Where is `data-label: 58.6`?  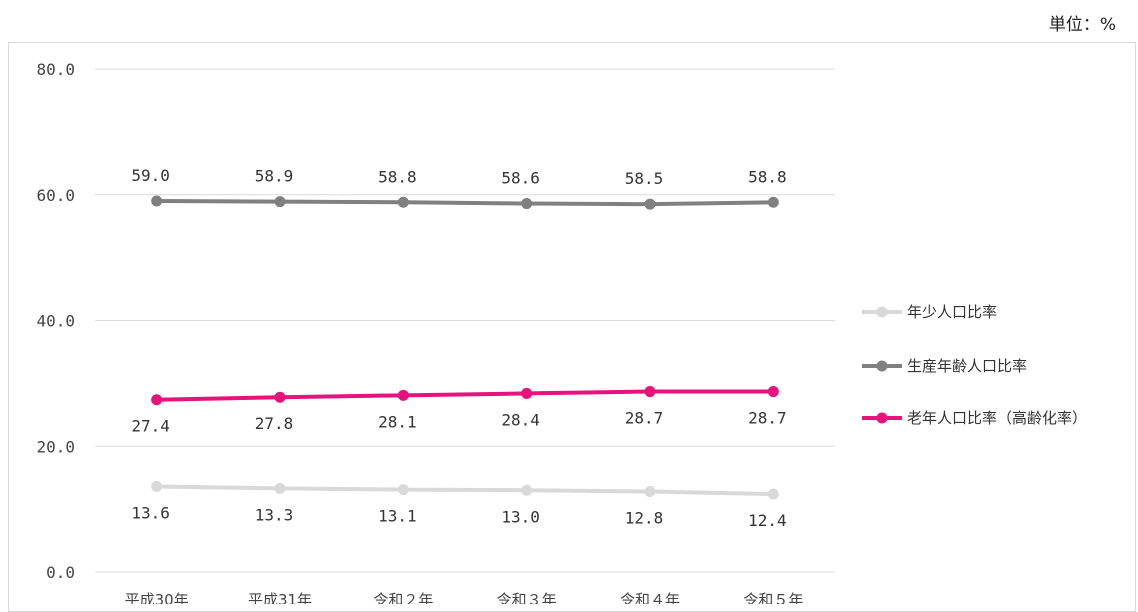 data-label: 58.6 is located at coordinates (520, 178).